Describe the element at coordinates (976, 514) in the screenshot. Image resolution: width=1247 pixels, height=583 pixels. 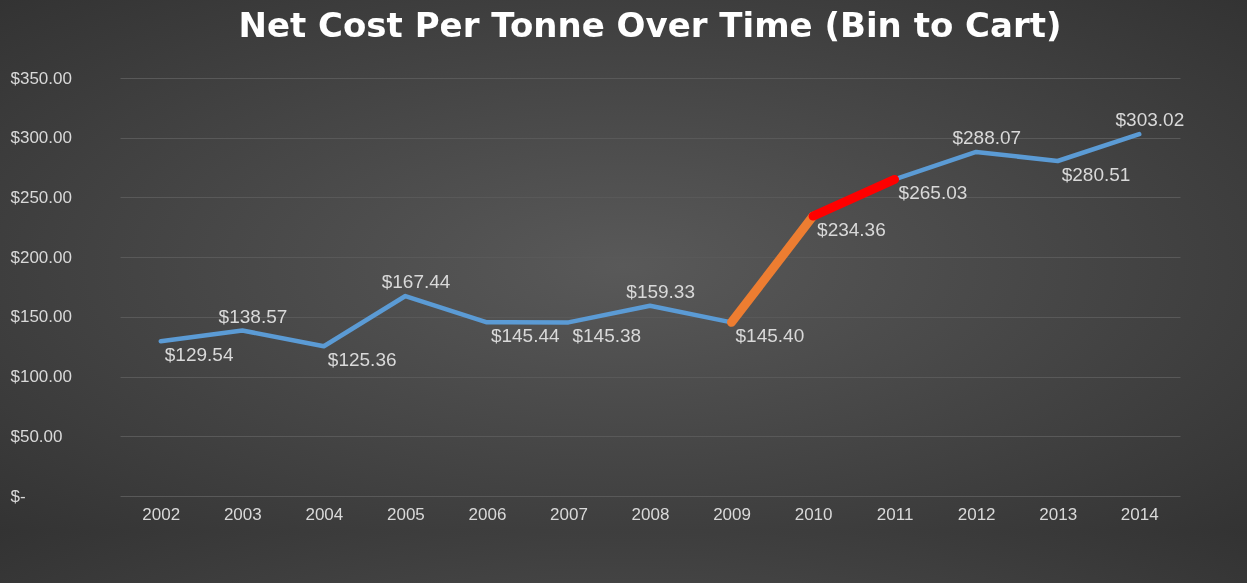
I see `x-tick-label: 2012` at that location.